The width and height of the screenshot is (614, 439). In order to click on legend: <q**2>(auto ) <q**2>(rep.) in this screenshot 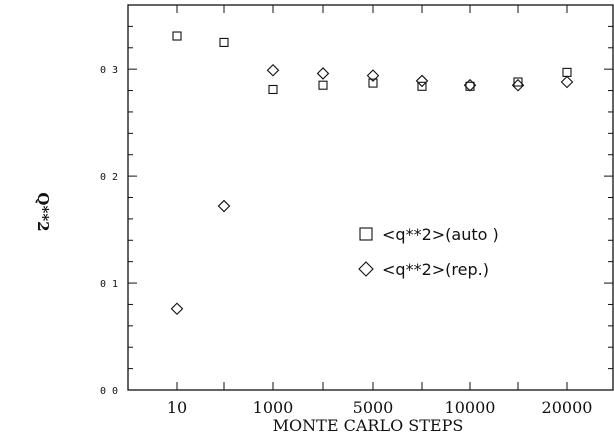, I will do `click(428, 252)`.